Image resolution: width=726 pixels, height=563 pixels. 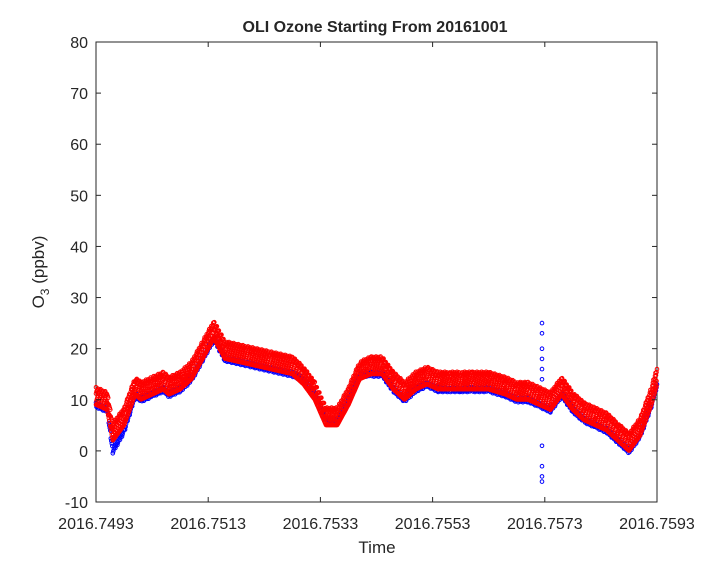 I want to click on x-tick-label: 2016.7593, so click(x=657, y=524).